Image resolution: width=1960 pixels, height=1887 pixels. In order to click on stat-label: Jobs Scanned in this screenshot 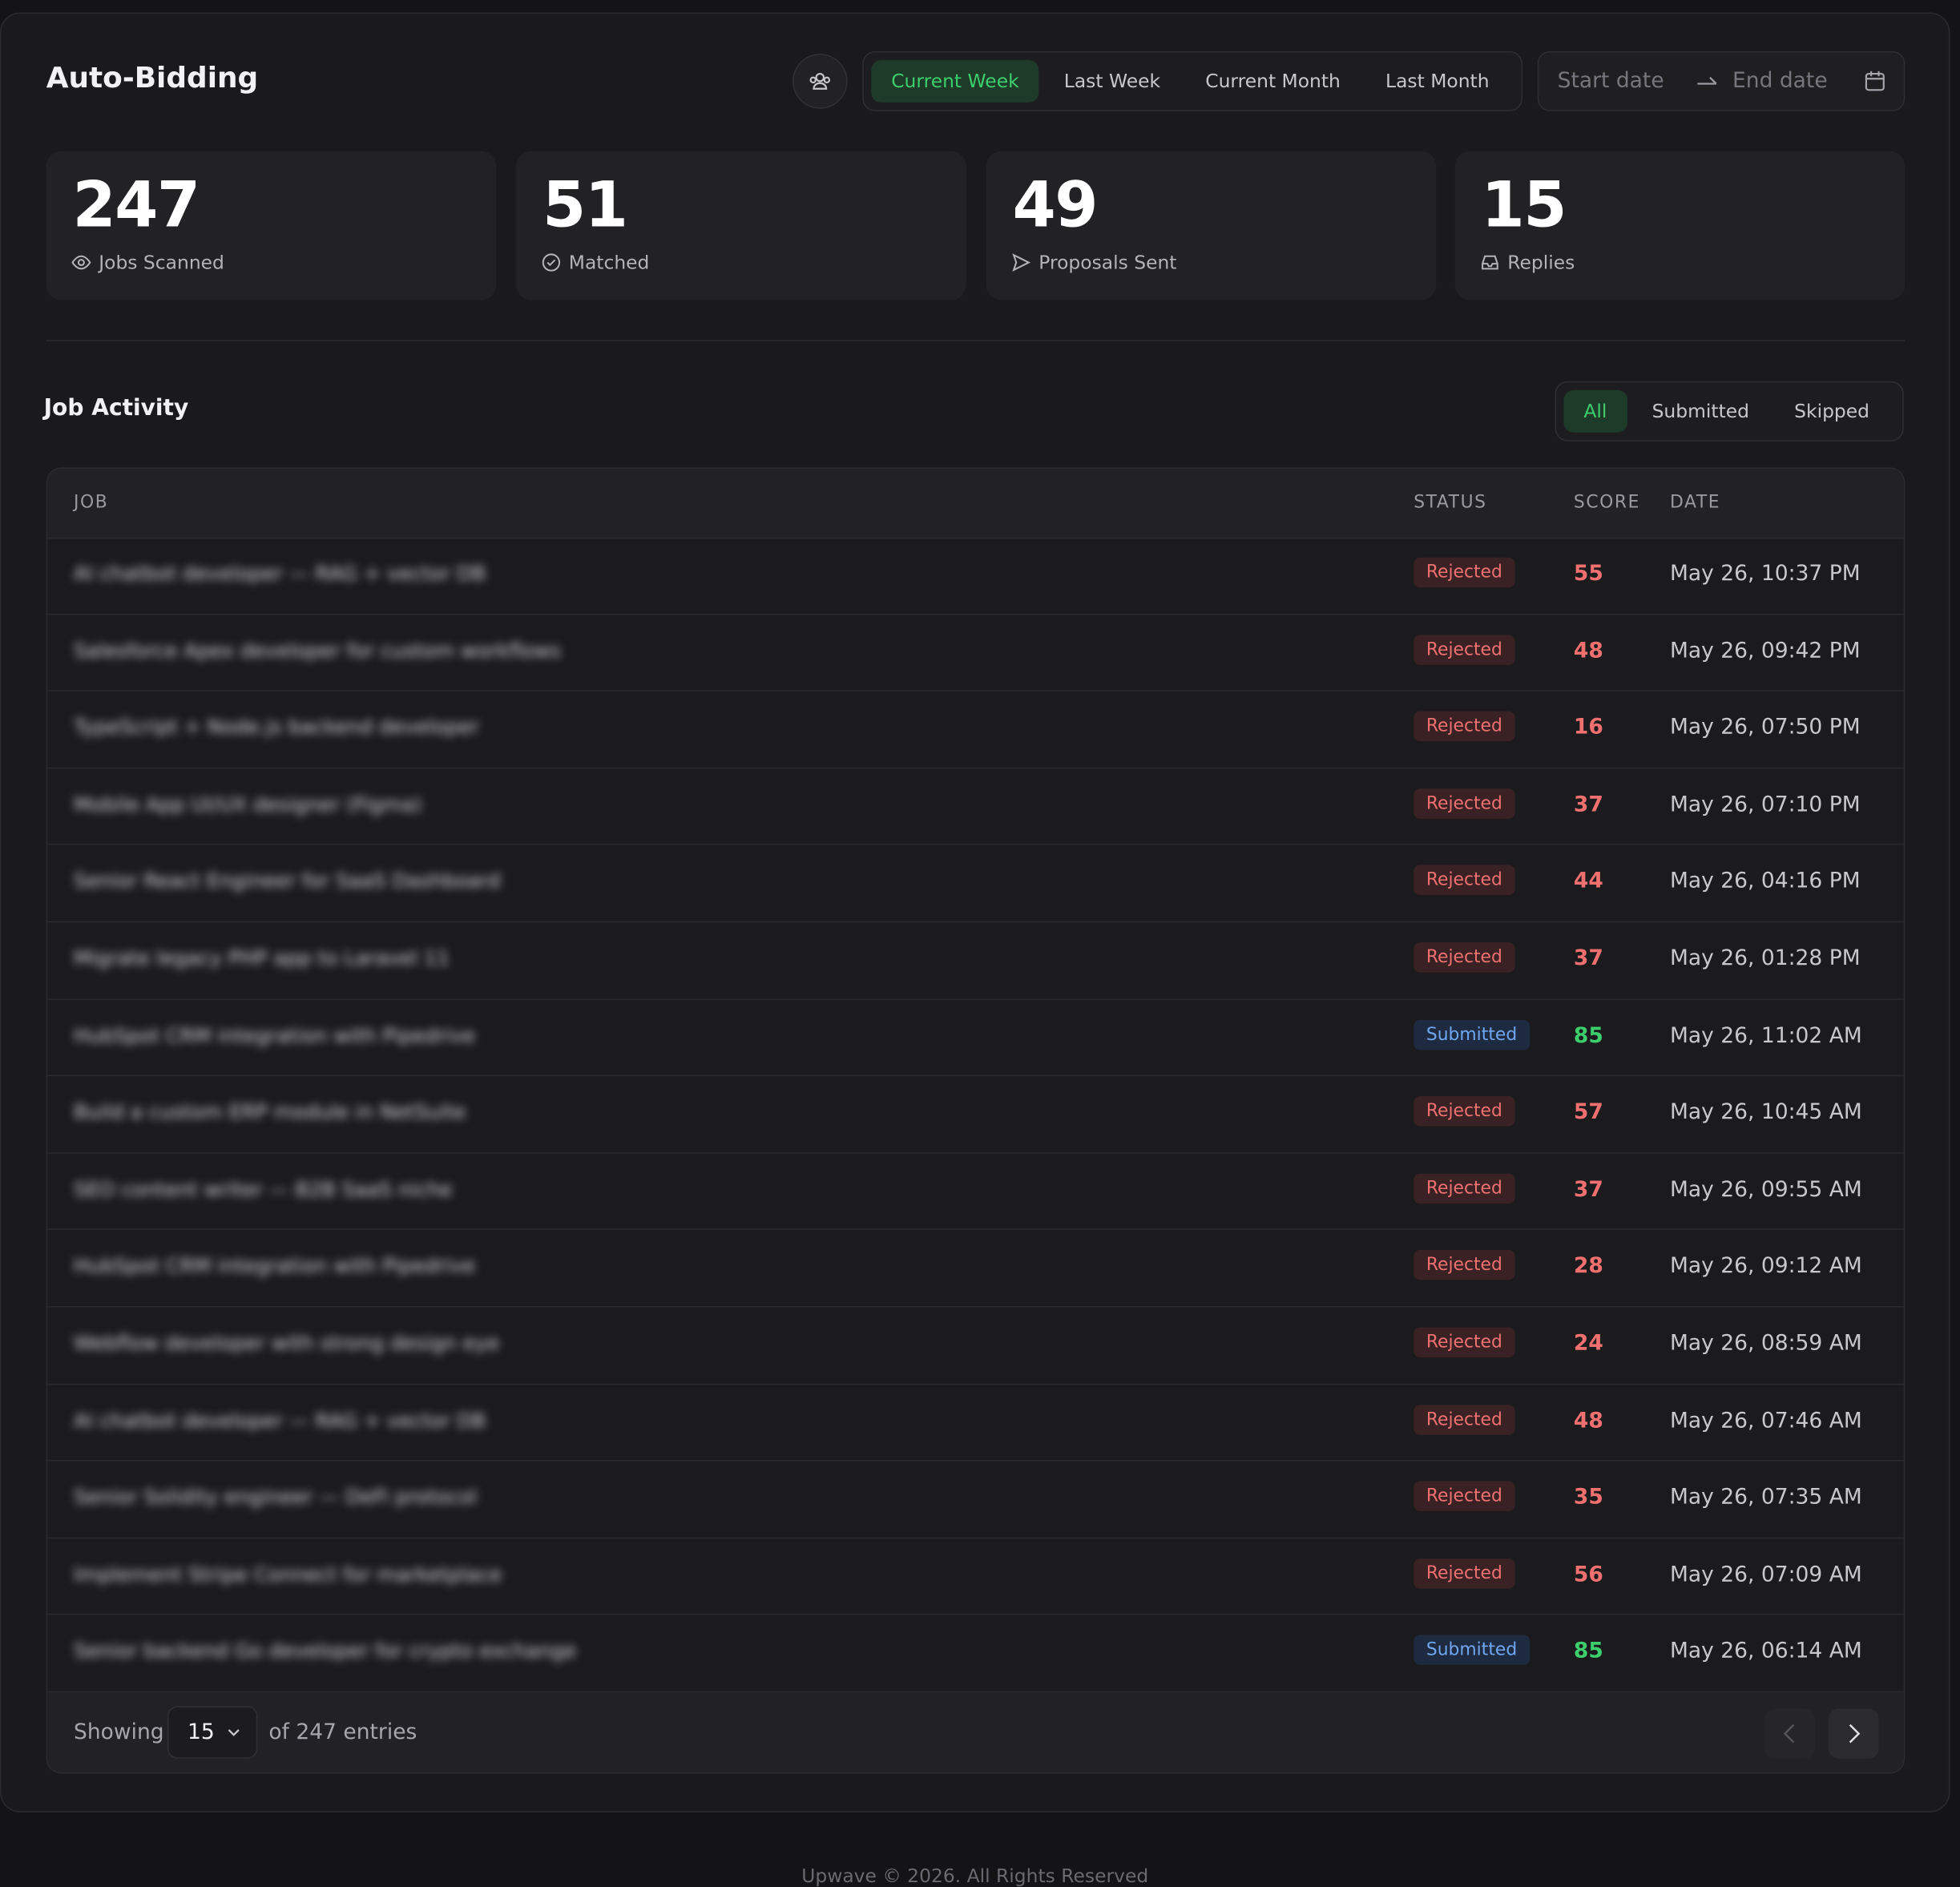, I will do `click(161, 263)`.